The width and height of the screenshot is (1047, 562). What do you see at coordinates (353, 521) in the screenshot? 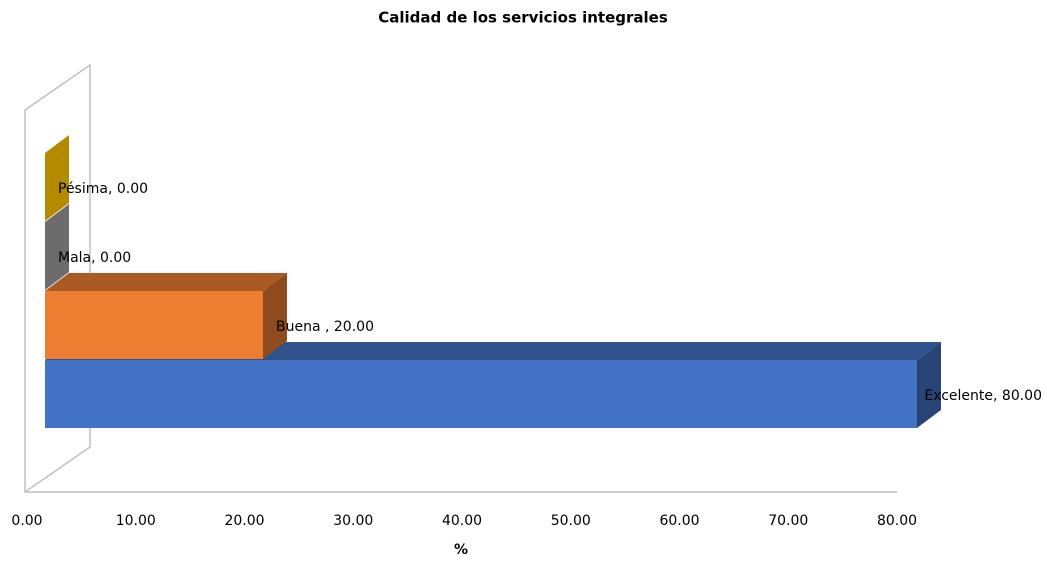
I see `x-tick-label: 30.00` at bounding box center [353, 521].